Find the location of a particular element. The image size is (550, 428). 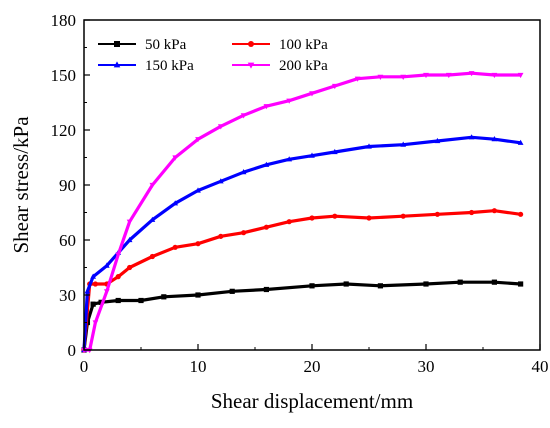

y-tick-label: 120 is located at coordinates (64, 130).